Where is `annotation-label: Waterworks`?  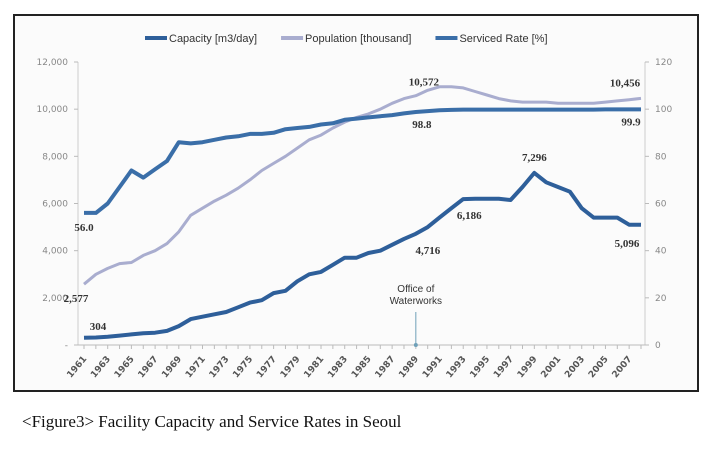 annotation-label: Waterworks is located at coordinates (416, 301).